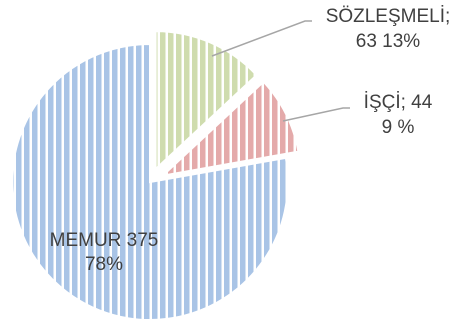 The width and height of the screenshot is (474, 333). I want to click on label-isci-line1: İŞÇİ; 44, so click(398, 102).